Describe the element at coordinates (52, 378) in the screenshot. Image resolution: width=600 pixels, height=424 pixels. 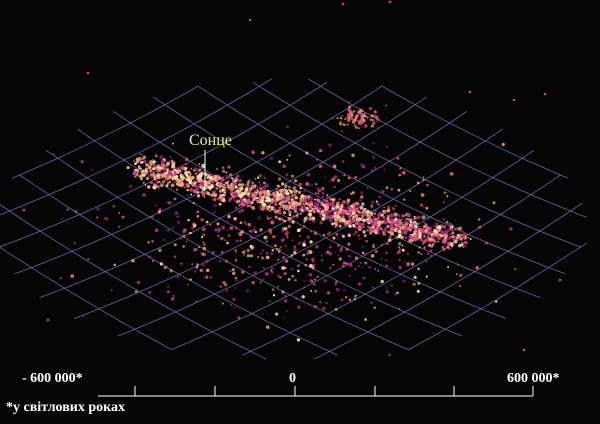
I see `scale-left-label: - 600 000*` at that location.